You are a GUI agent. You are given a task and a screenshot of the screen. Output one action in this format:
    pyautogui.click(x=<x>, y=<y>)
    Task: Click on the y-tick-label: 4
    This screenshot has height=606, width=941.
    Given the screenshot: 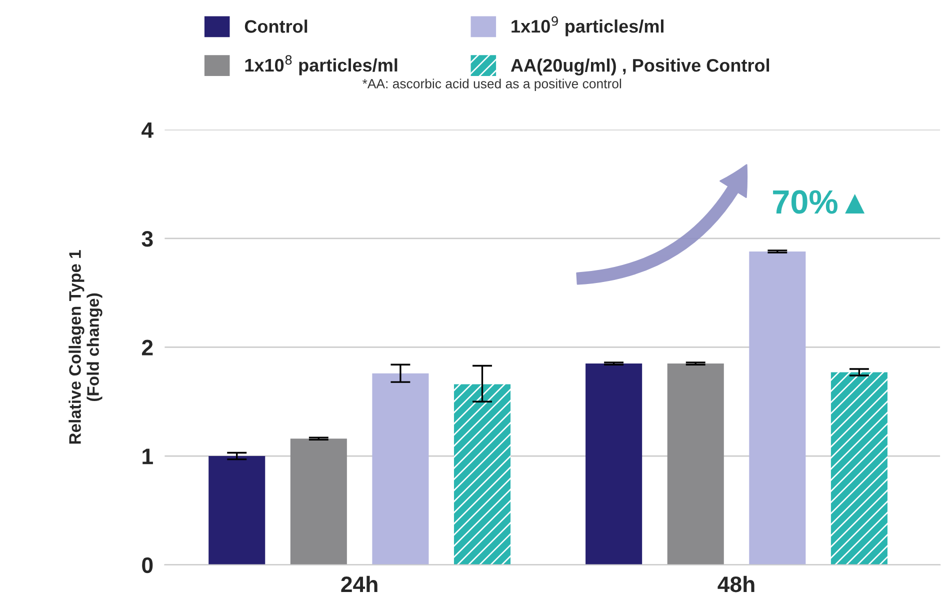 What is the action you would take?
    pyautogui.click(x=148, y=130)
    